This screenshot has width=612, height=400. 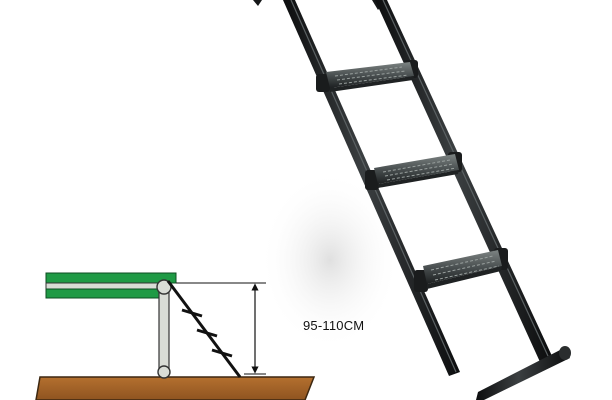 What do you see at coordinates (111, 278) in the screenshot?
I see `platform-top` at bounding box center [111, 278].